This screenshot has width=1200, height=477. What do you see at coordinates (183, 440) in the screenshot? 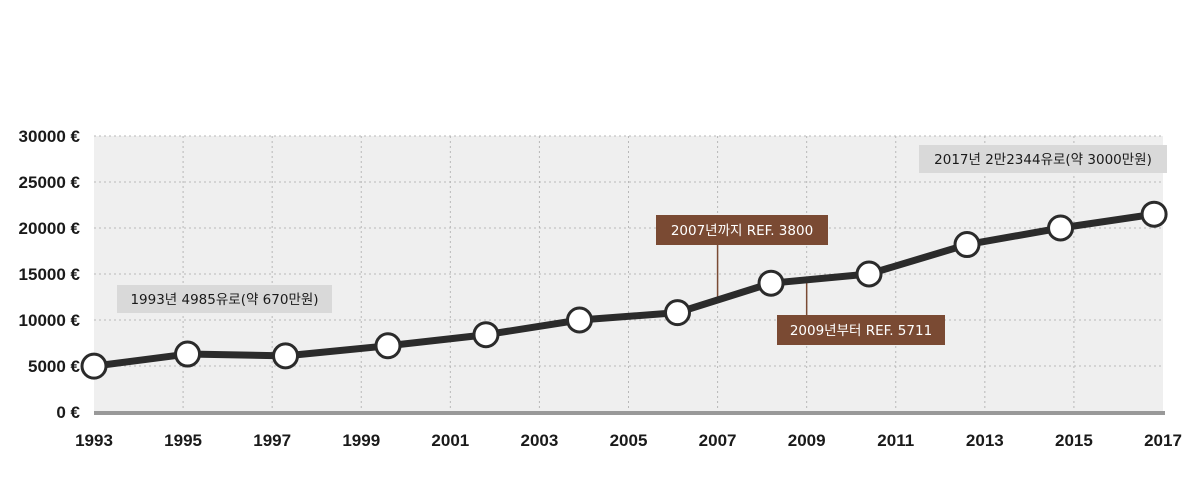
I see `x-tick-label: 1995` at bounding box center [183, 440].